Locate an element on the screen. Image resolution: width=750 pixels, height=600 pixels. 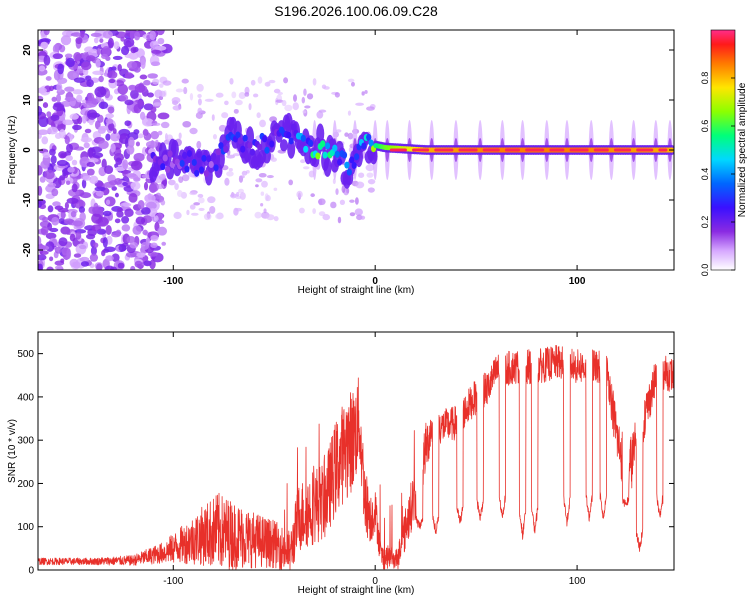
spectrogram-y-tick-label: 20 is located at coordinates (27, 50).